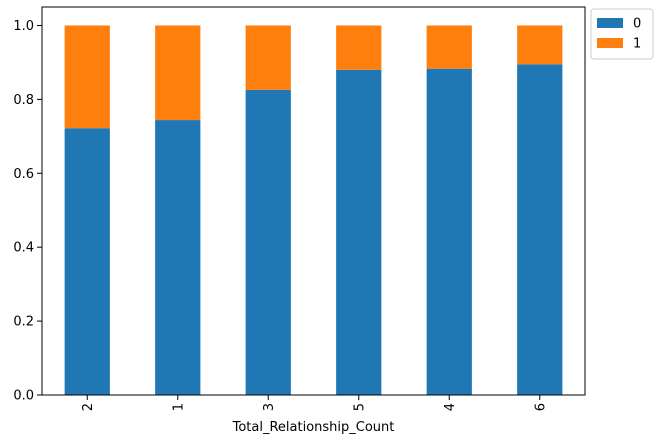 This screenshot has width=660, height=443. I want to click on x-tick-label: 5, so click(359, 407).